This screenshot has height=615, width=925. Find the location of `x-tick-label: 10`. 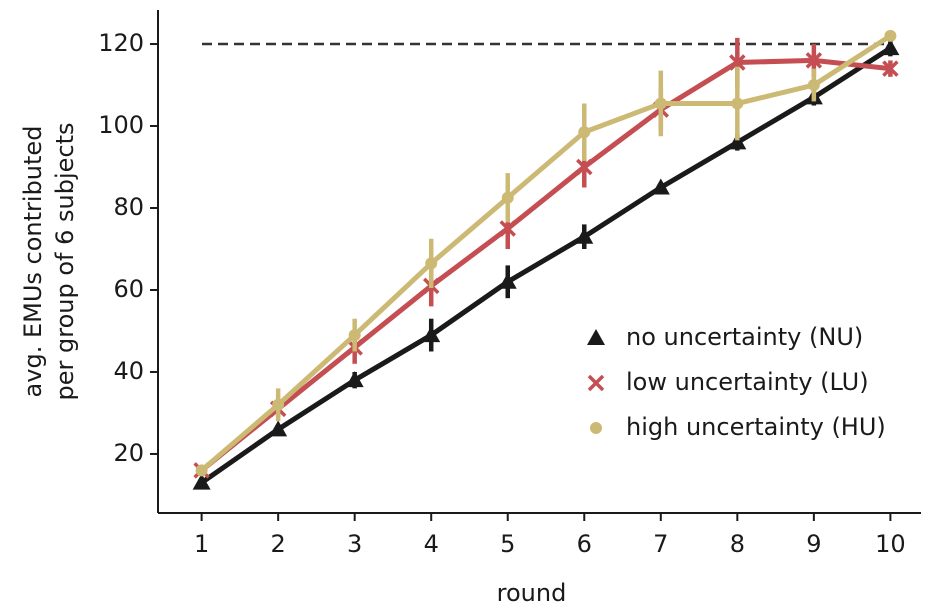

x-tick-label: 10 is located at coordinates (890, 544).